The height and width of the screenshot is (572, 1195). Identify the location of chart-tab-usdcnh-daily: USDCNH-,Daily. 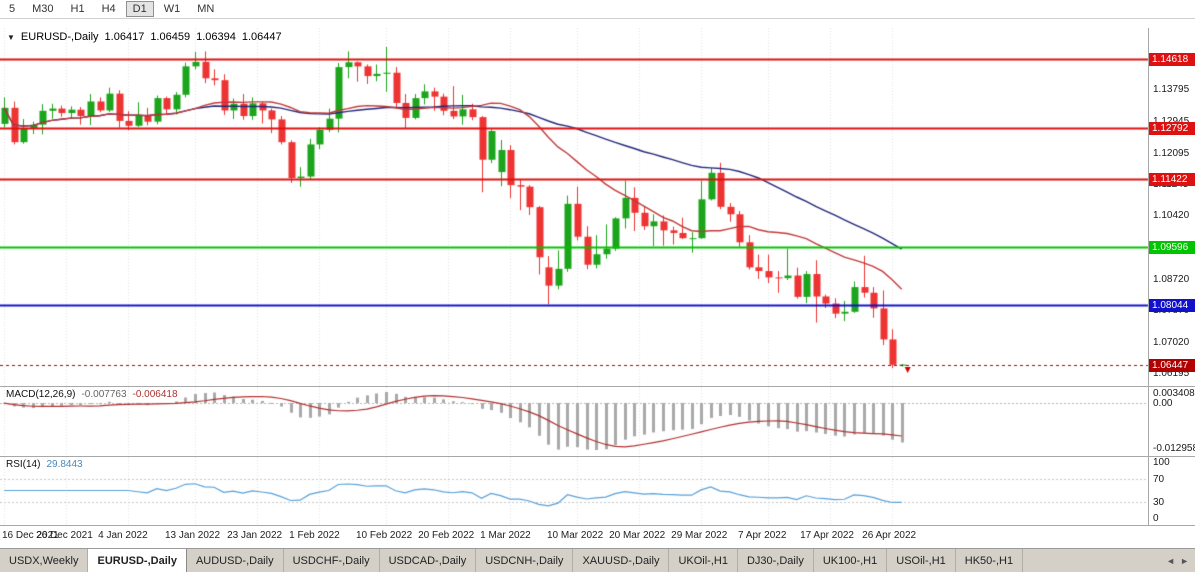
(525, 560).